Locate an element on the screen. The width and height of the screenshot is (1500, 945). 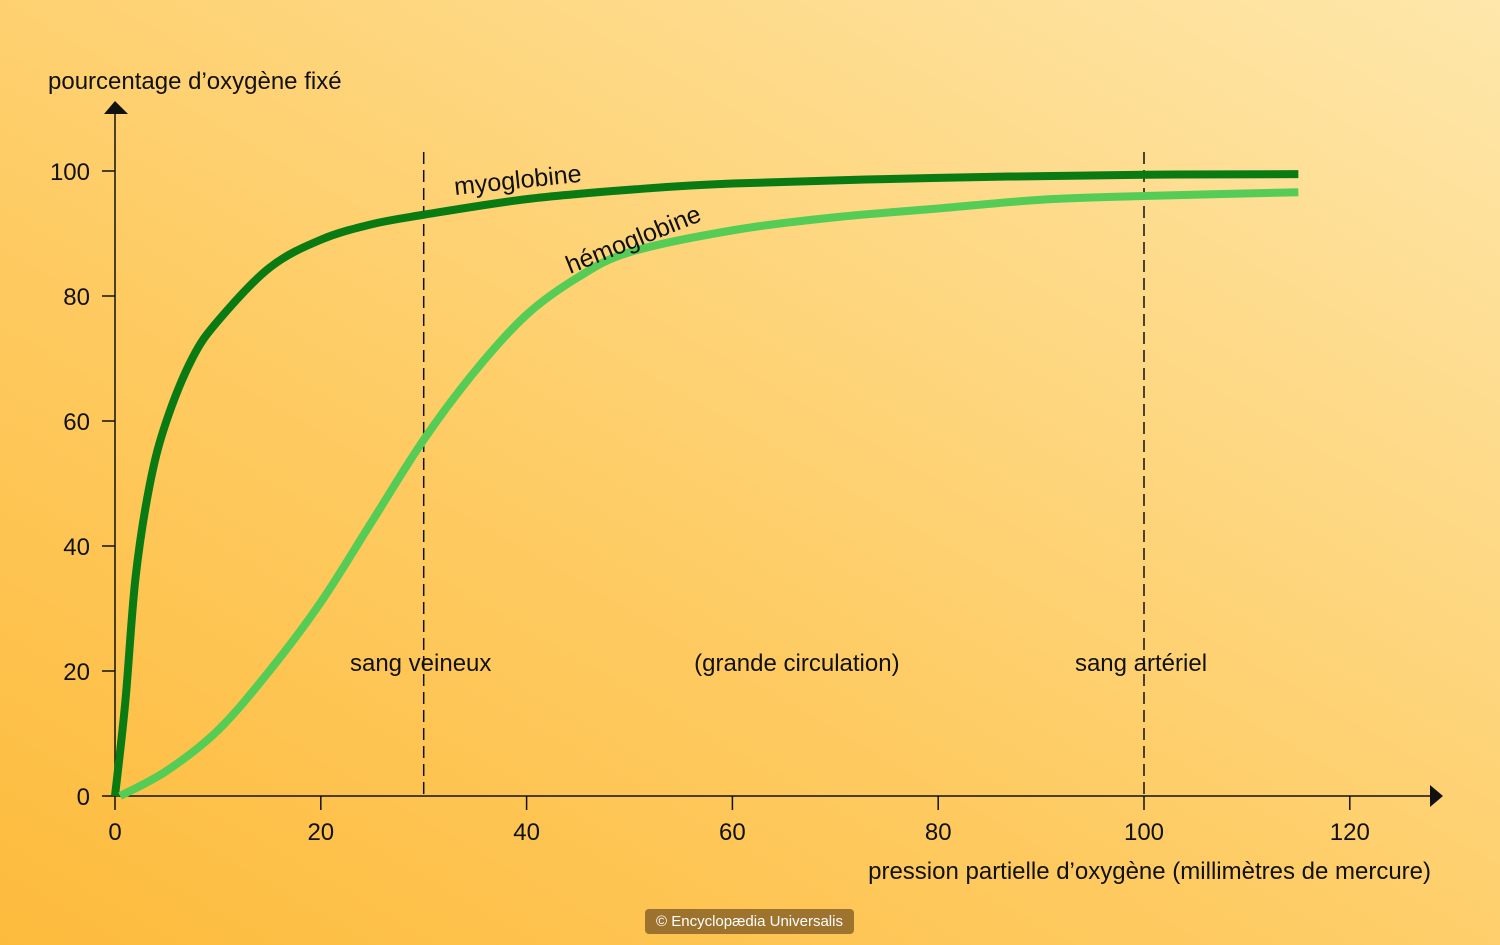
x-tick-label: 0 is located at coordinates (114, 832).